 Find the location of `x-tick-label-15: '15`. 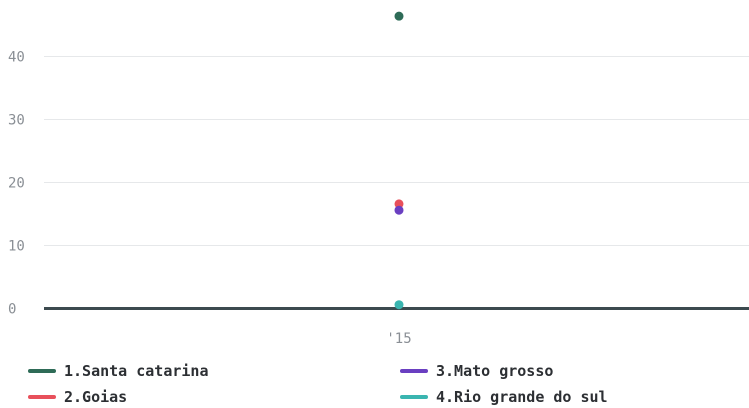

x-tick-label-15: '15 is located at coordinates (398, 339).